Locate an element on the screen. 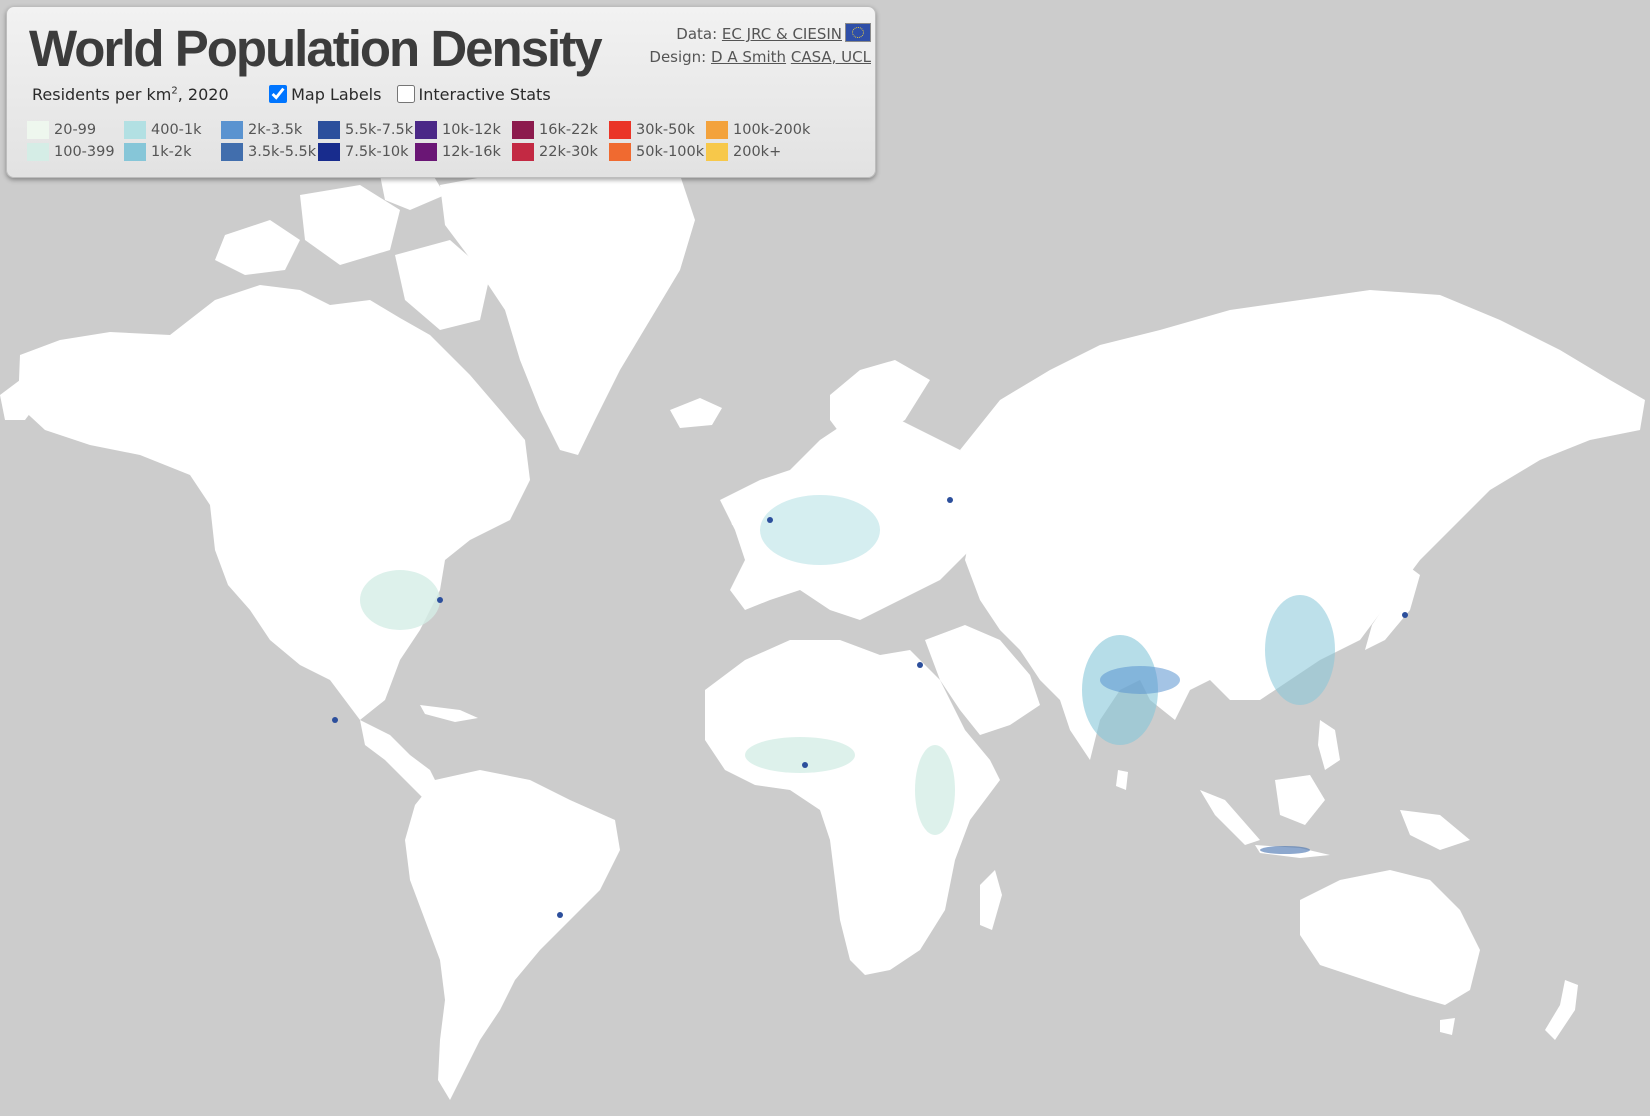 The height and width of the screenshot is (1116, 1650). legend-label: 30k-50k is located at coordinates (665, 130).